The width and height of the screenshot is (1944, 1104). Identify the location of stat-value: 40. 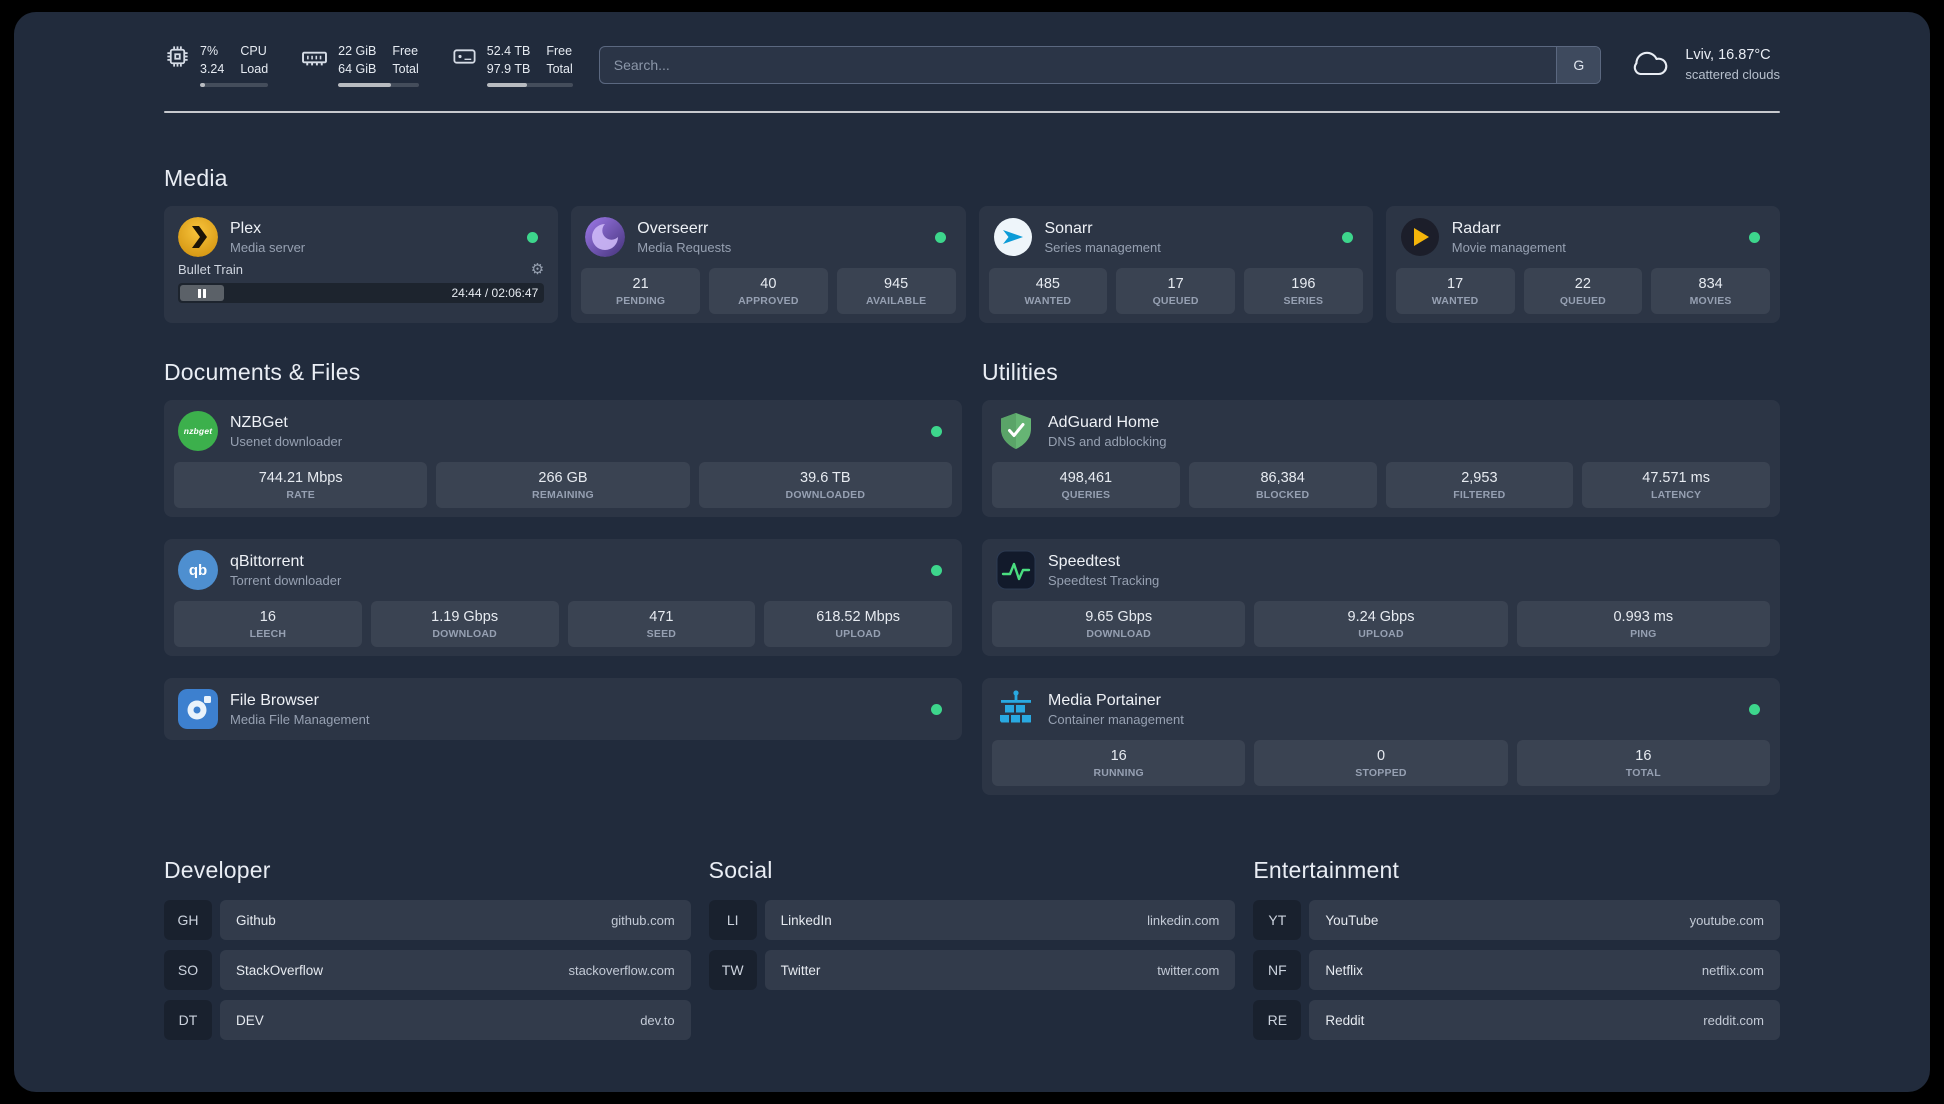
(768, 284).